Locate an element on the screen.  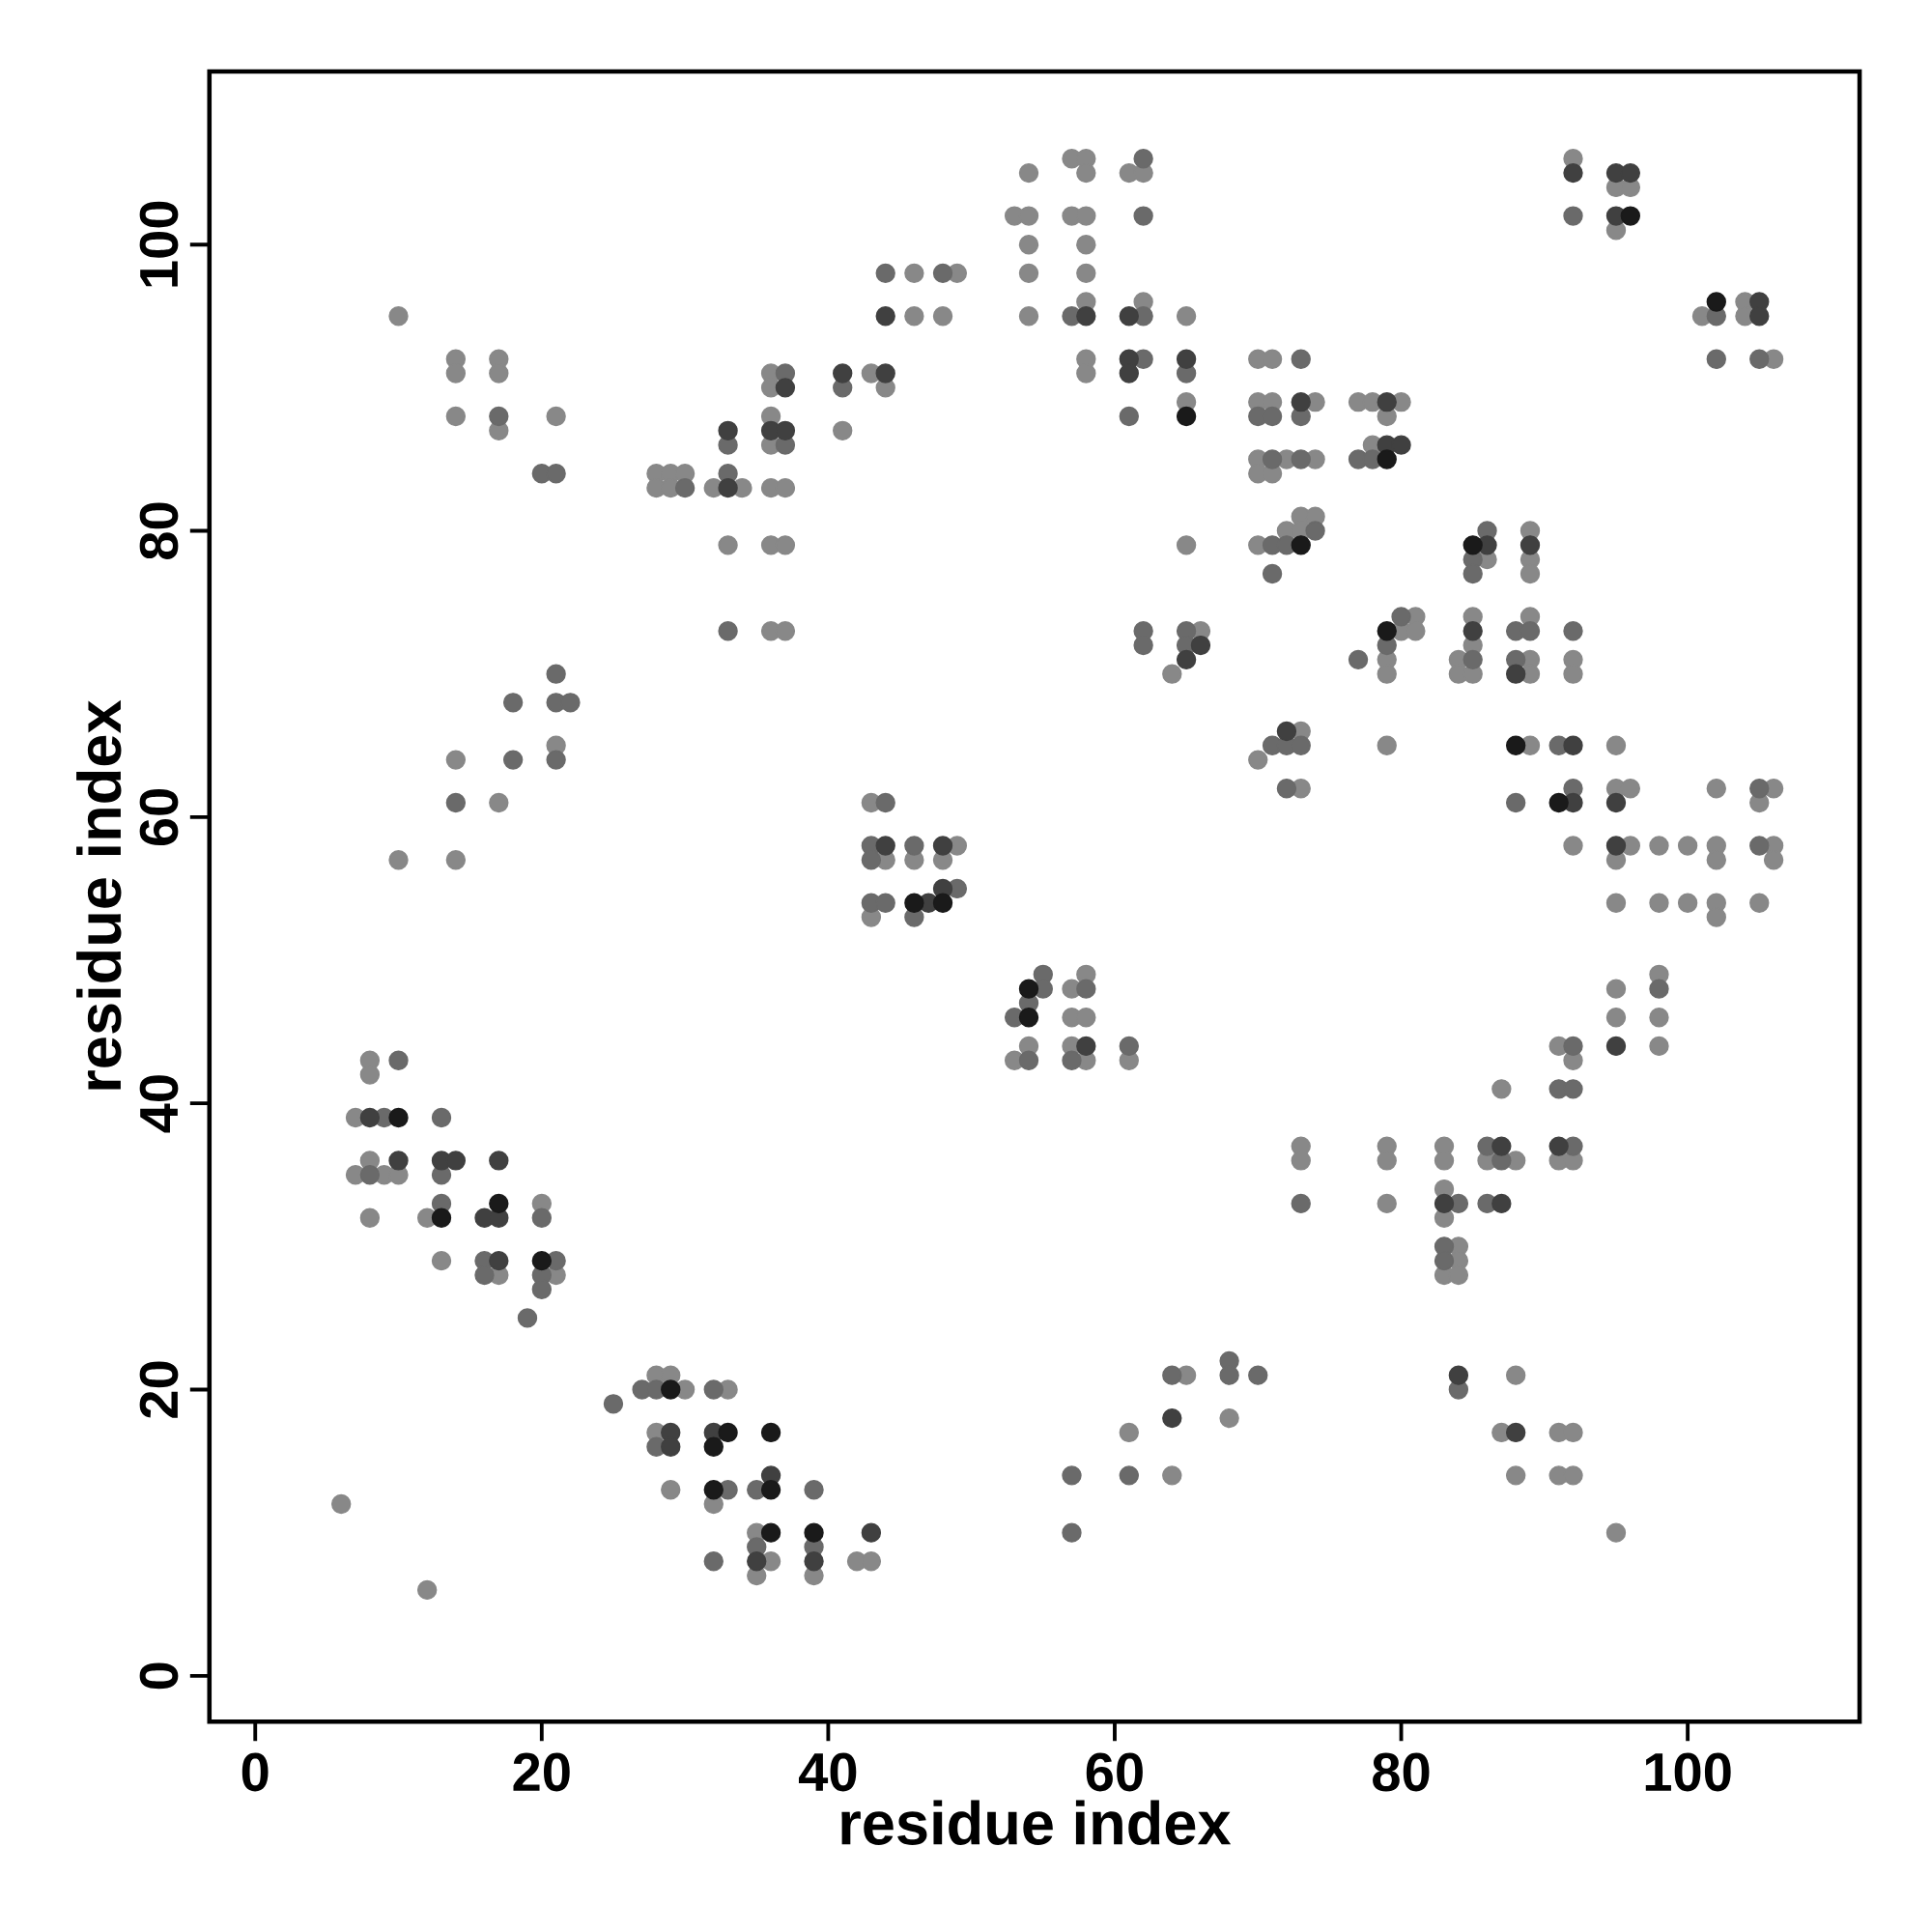
y-tick-label: 0 is located at coordinates (159, 1676).